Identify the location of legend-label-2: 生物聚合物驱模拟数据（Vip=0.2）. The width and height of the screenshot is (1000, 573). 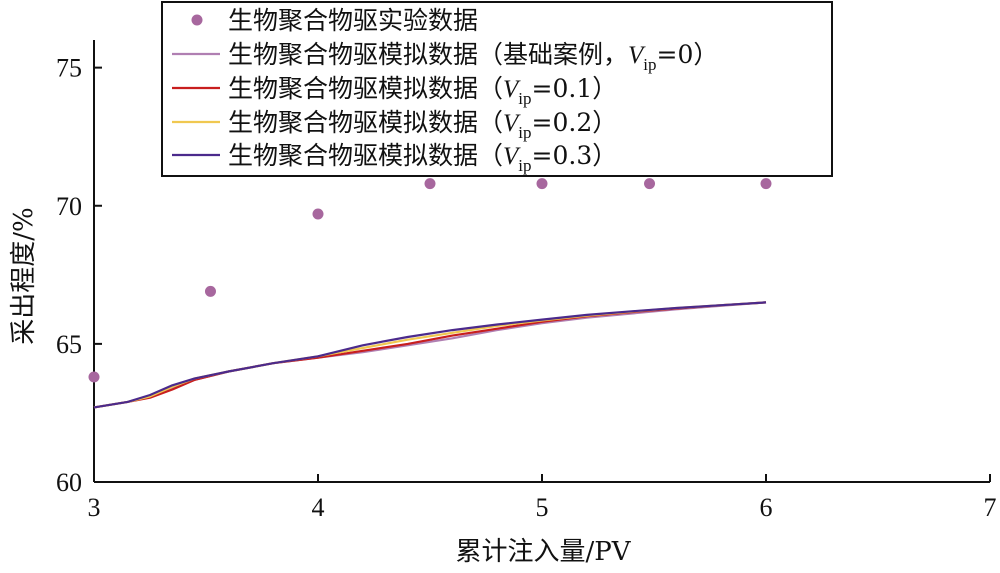
(422, 125).